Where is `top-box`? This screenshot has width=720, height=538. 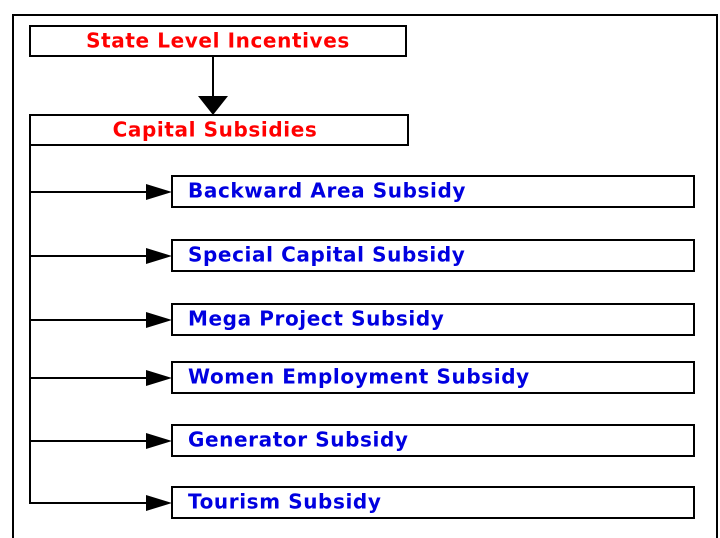 top-box is located at coordinates (218, 41).